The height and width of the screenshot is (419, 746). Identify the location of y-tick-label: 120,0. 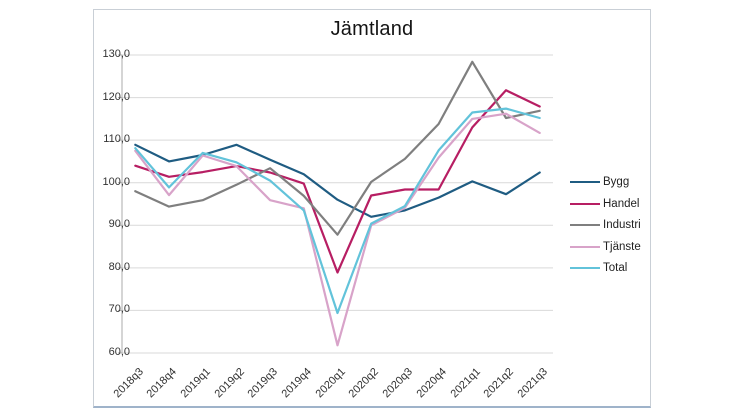
(116, 96).